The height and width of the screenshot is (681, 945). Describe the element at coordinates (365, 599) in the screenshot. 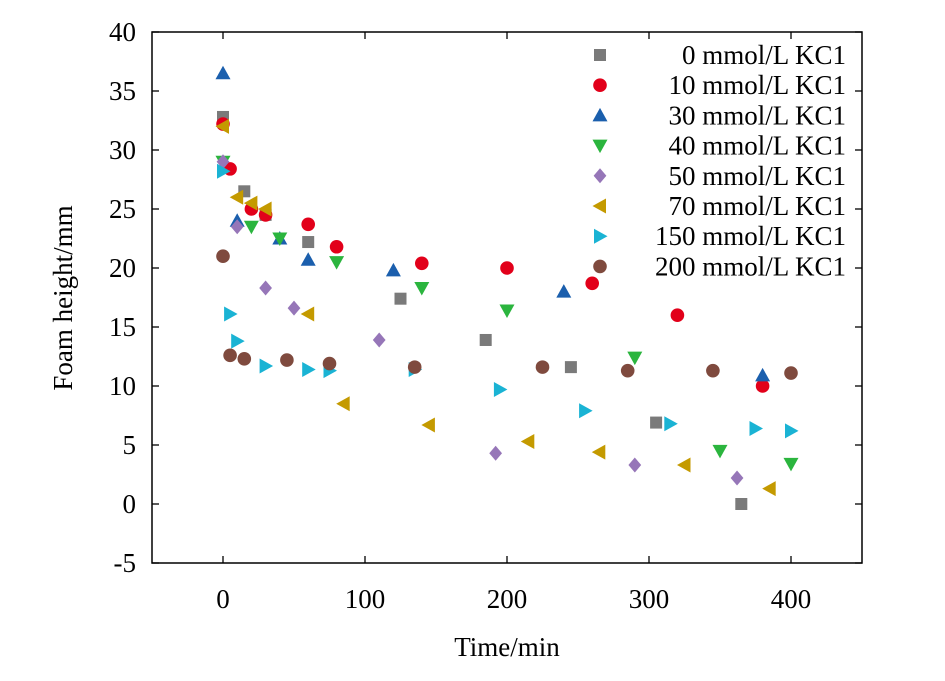

I see `x-tick-label: 100` at that location.